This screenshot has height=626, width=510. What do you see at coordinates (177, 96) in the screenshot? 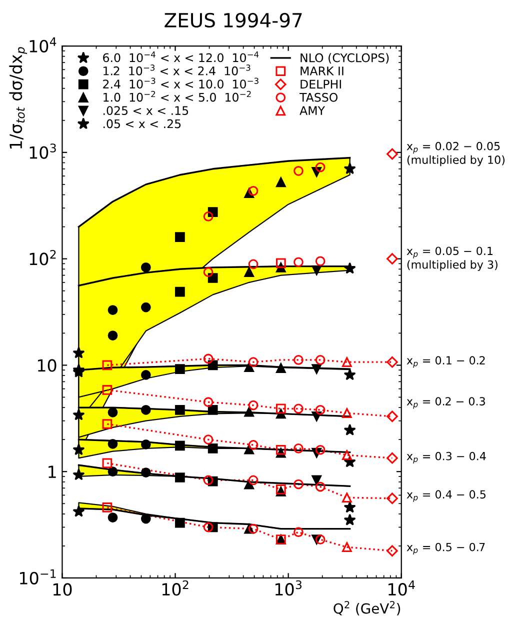
I see `legend-label: 1.0 10$^{−2}$ < x < 5.0 10$^{−2}$` at bounding box center [177, 96].